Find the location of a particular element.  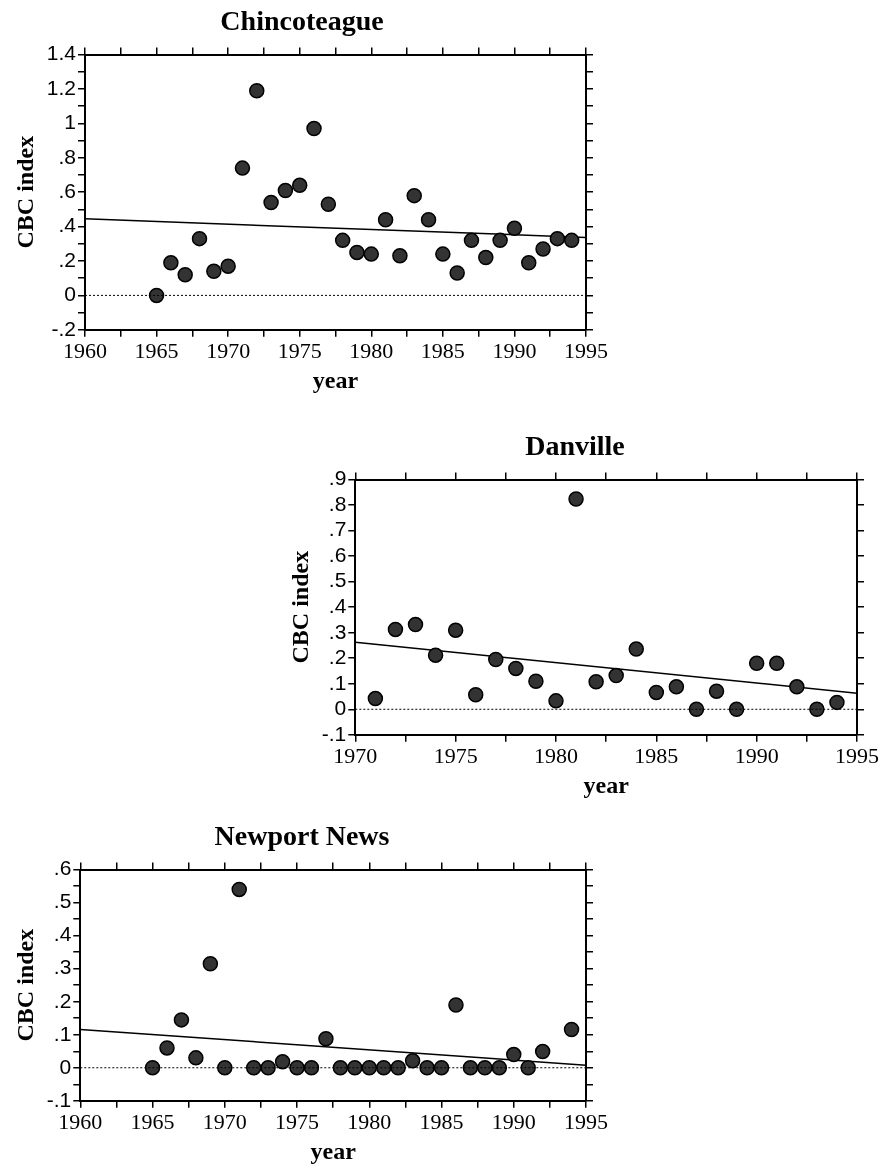

y-tick-label: .9 is located at coordinates (337, 478).